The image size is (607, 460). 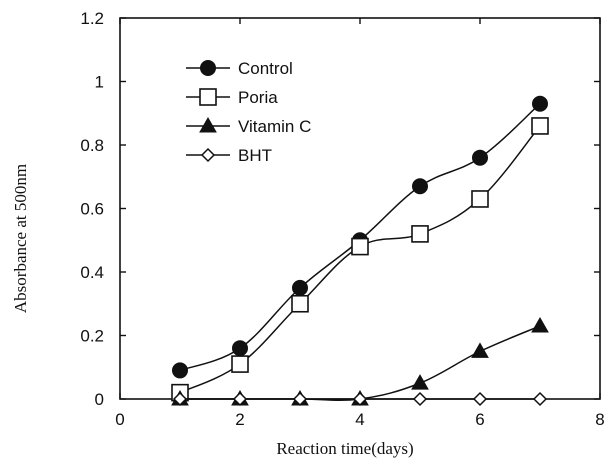 What do you see at coordinates (479, 419) in the screenshot?
I see `x-tick-label: 6` at bounding box center [479, 419].